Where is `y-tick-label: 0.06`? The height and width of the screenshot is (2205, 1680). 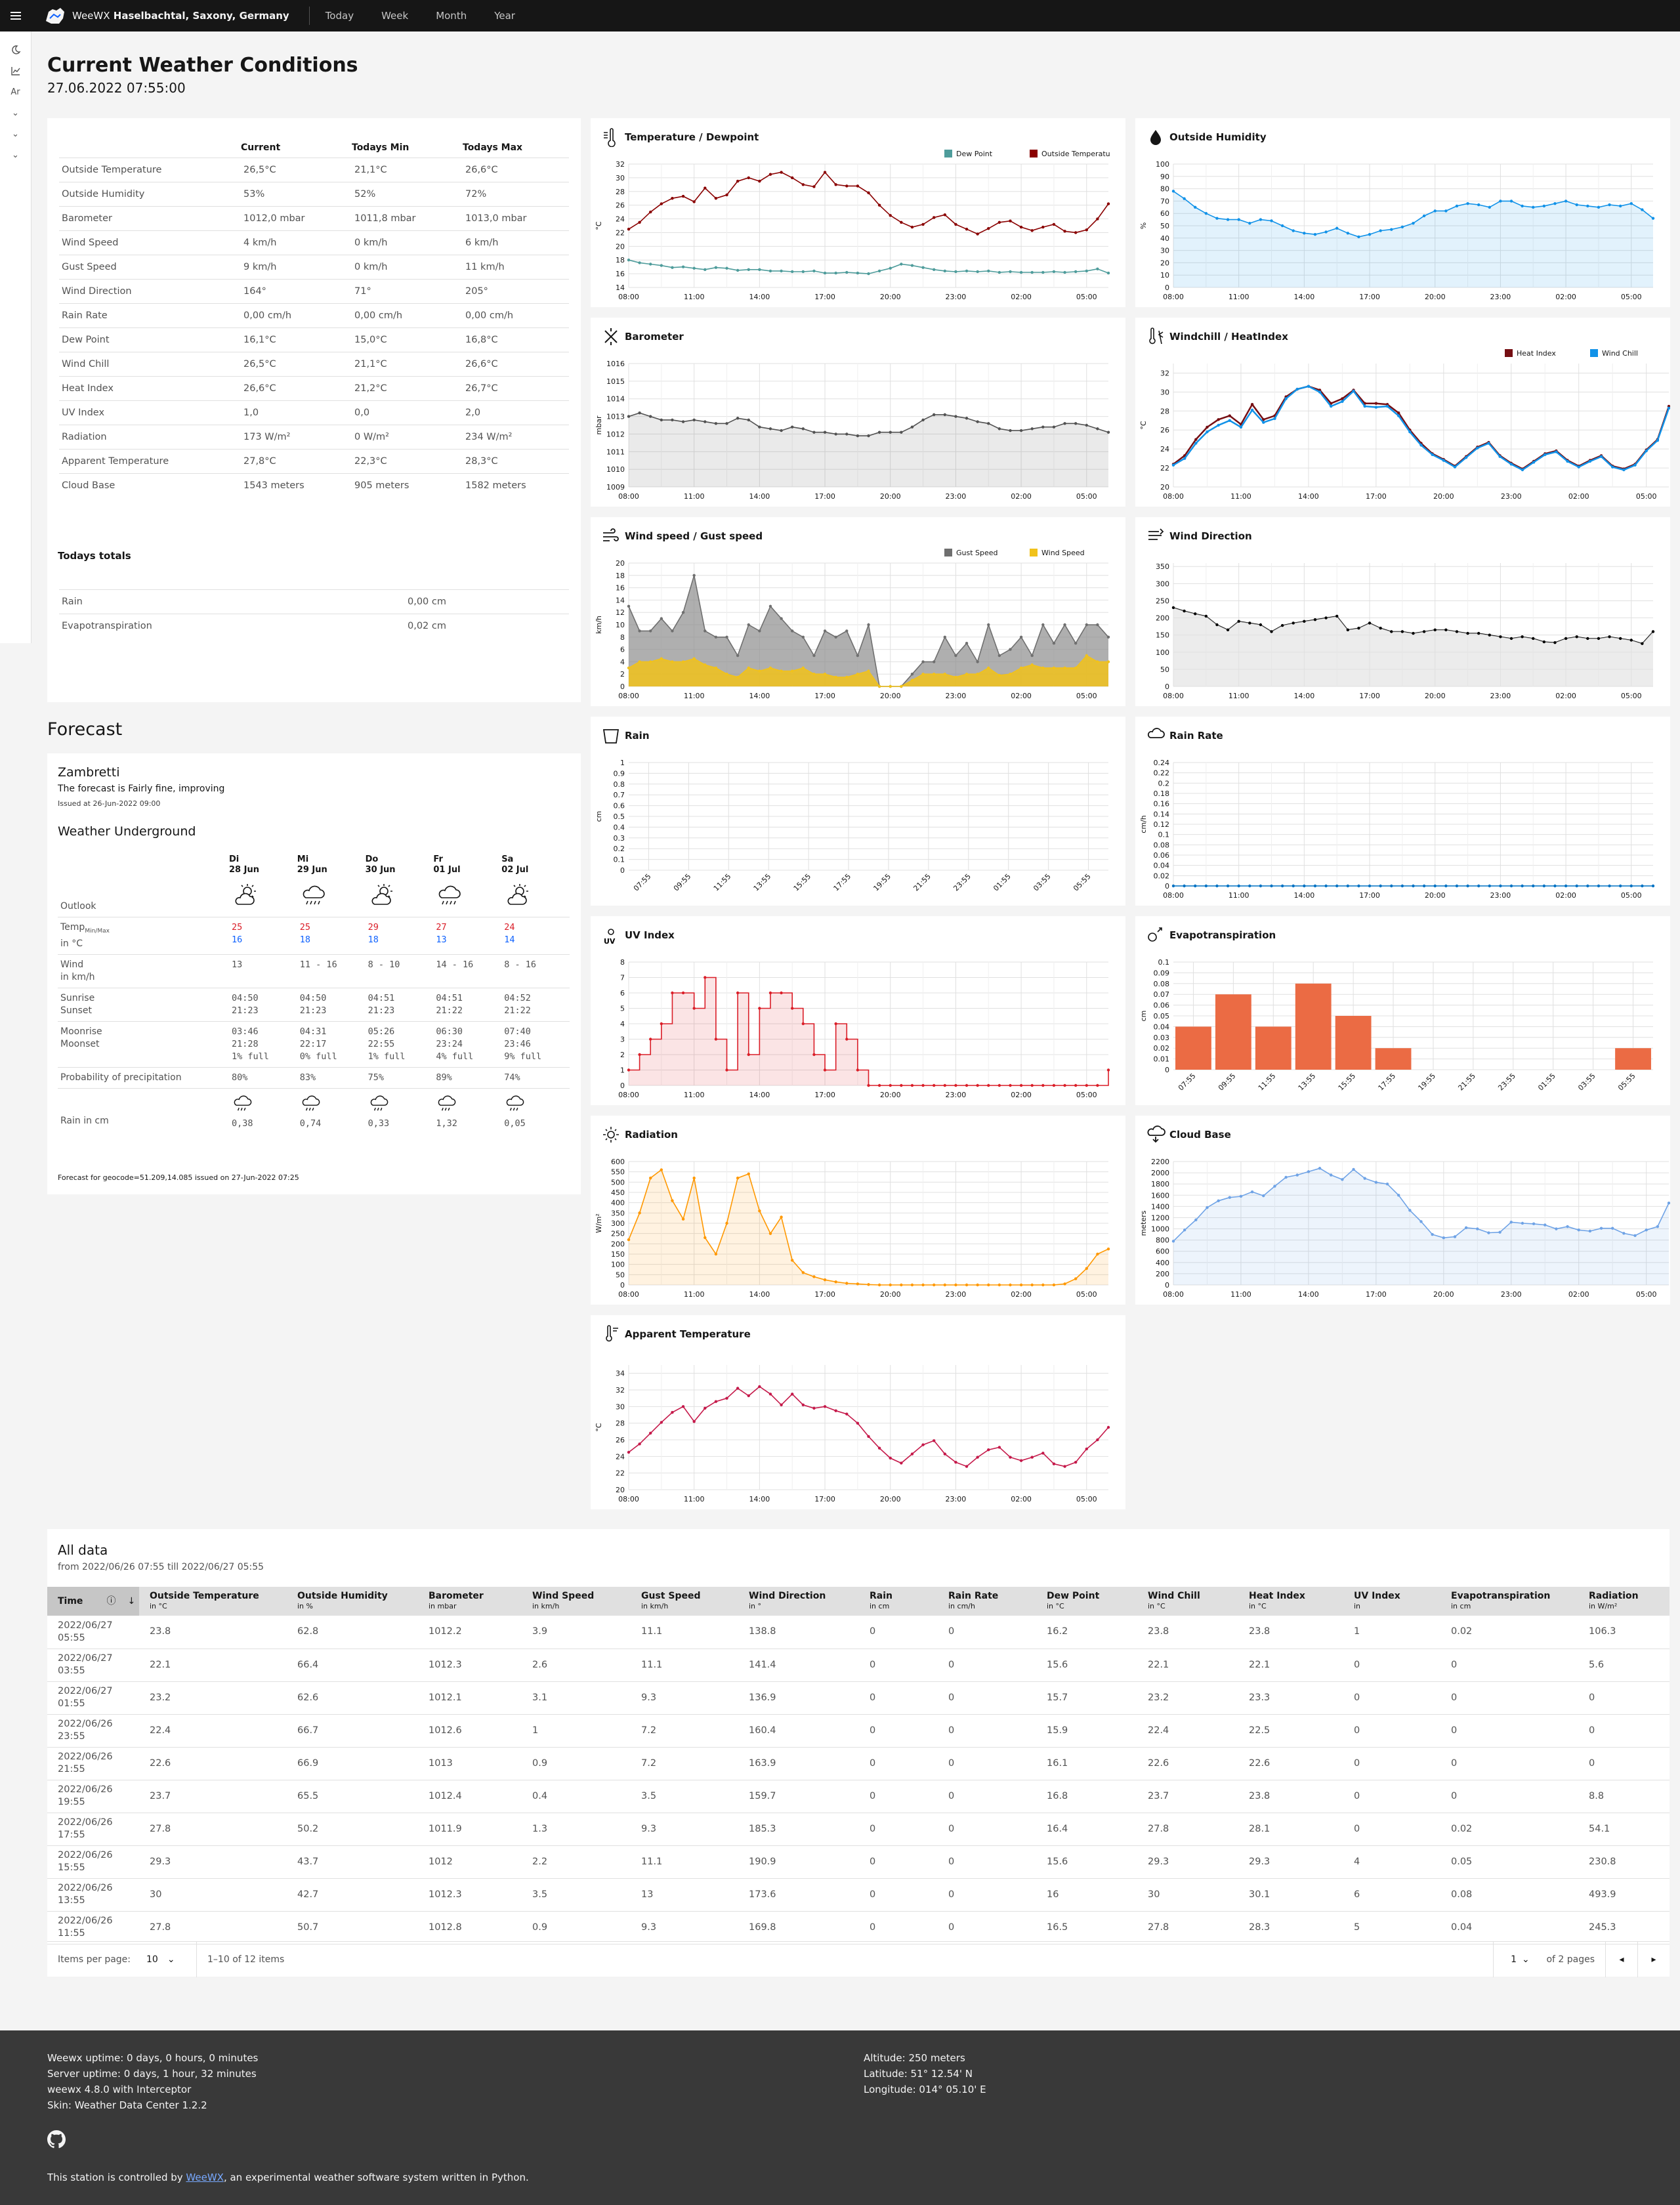
y-tick-label: 0.06 is located at coordinates (1162, 855).